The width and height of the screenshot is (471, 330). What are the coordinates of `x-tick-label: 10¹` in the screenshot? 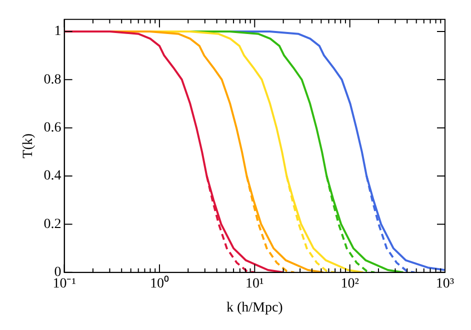 It's located at (255, 284).